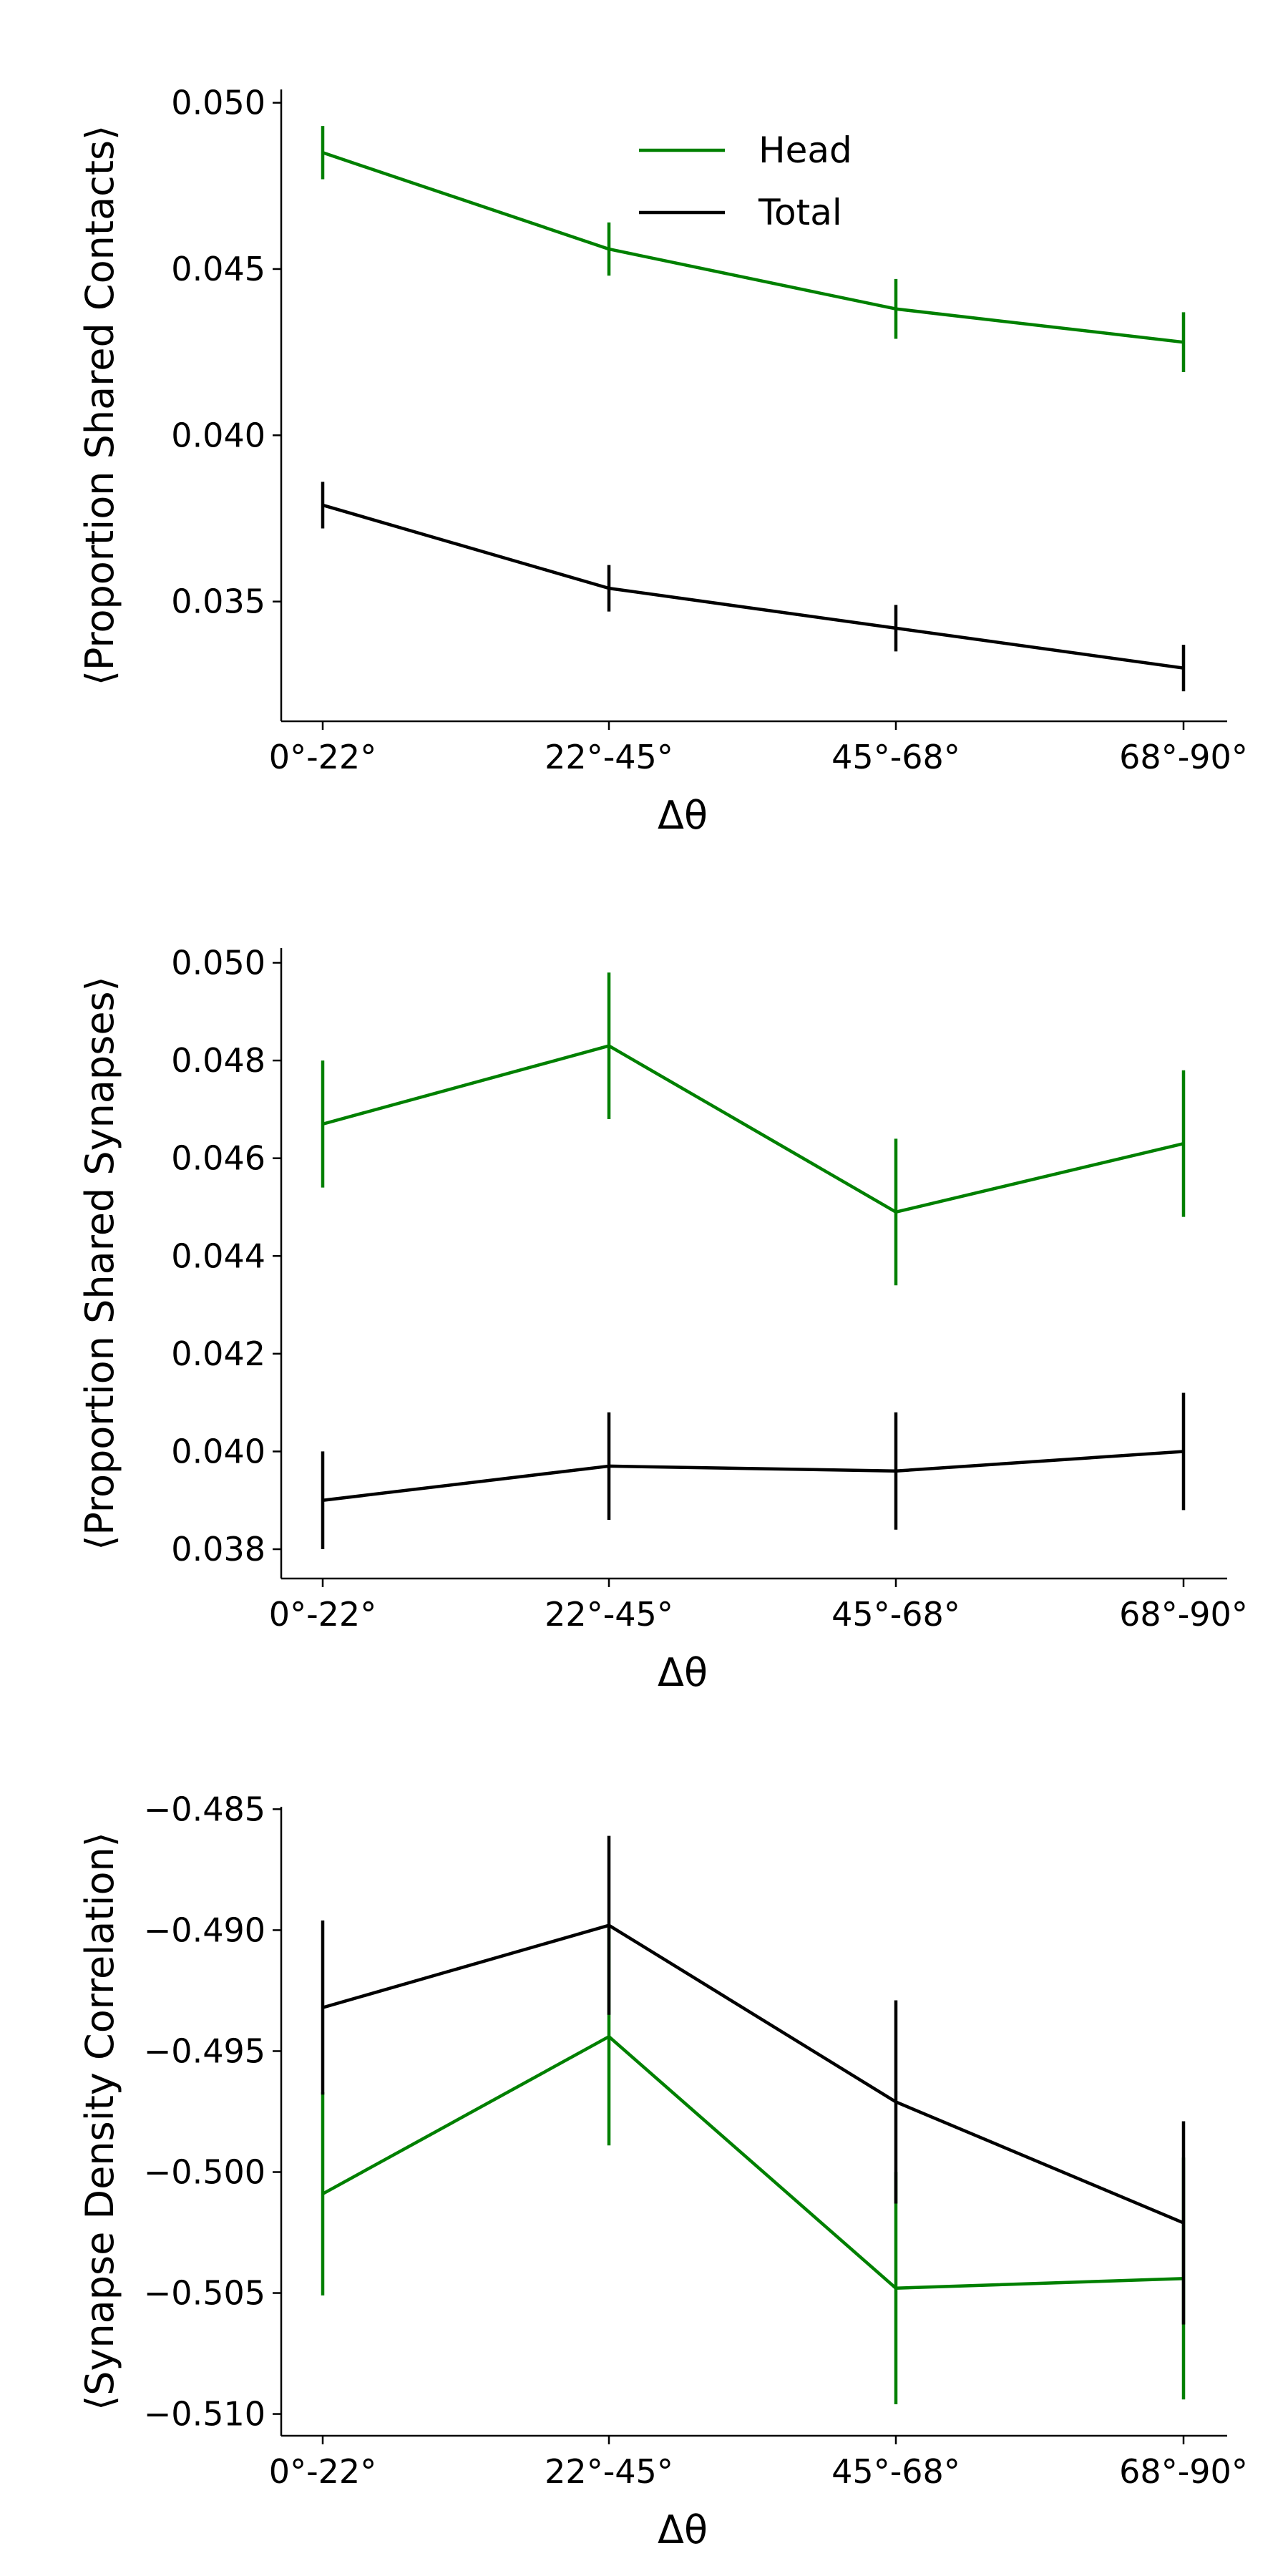 Image resolution: width=1288 pixels, height=2576 pixels. Describe the element at coordinates (100, 2121) in the screenshot. I see `y-axis-title: ⟨Synapse Density Correlation⟩` at that location.